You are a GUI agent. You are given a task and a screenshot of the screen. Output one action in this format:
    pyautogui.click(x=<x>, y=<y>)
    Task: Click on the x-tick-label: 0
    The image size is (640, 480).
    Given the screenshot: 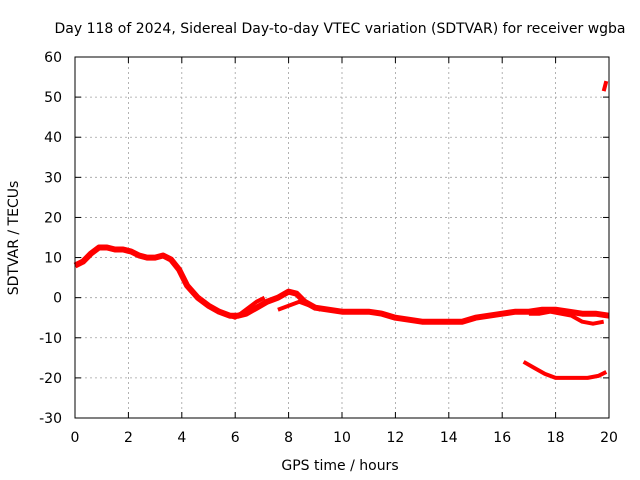 What is the action you would take?
    pyautogui.click(x=75, y=438)
    